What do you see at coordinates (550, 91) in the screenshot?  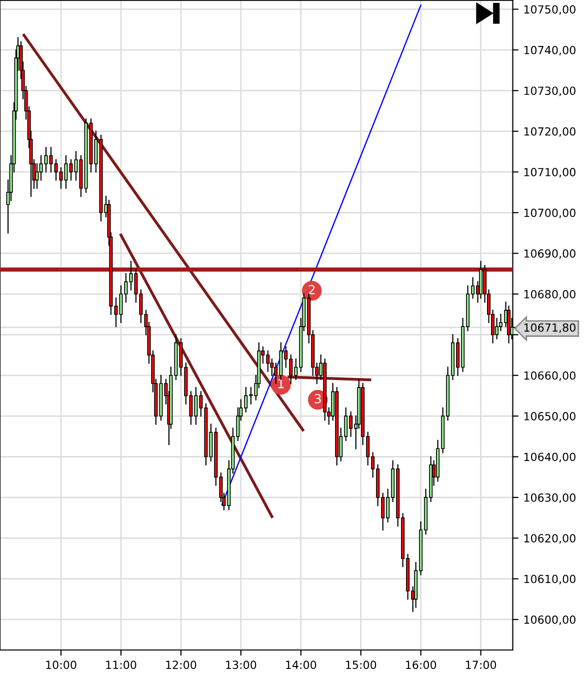 I see `y-tick-label: 10730,00` at bounding box center [550, 91].